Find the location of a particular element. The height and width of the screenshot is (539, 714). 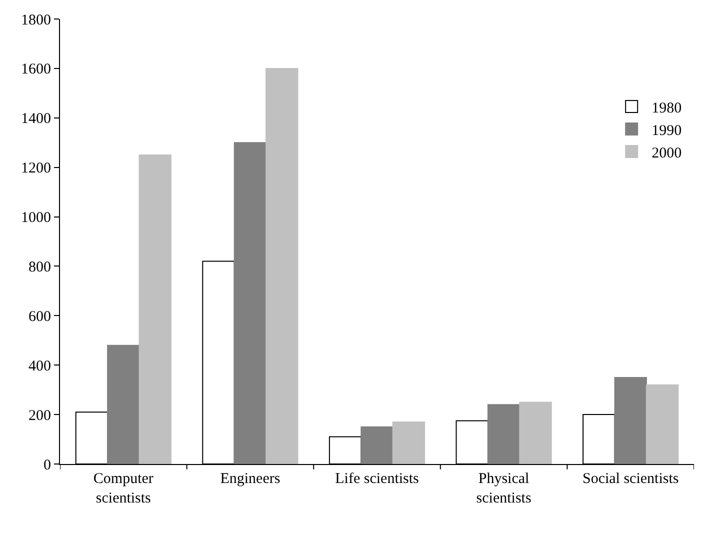

y-tick-label: 1000 is located at coordinates (36, 218).